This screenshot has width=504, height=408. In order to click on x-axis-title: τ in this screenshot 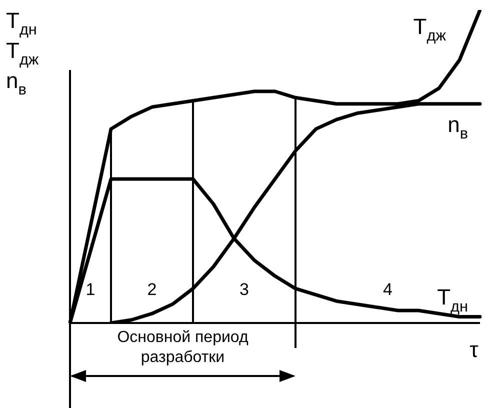, I will do `click(474, 349)`.